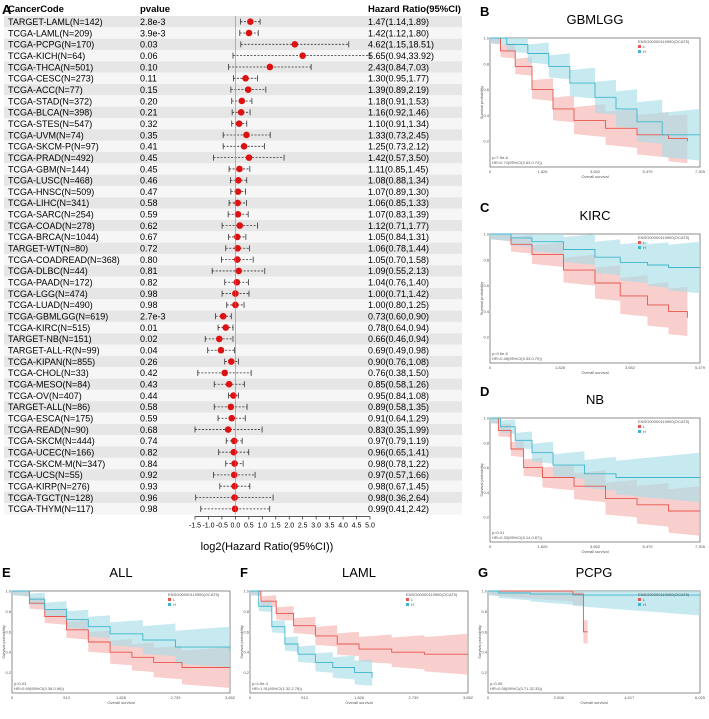 The image size is (709, 719). Describe the element at coordinates (50, 339) in the screenshot. I see `cancer-code-label: TARGET-NB(N=151)` at that location.